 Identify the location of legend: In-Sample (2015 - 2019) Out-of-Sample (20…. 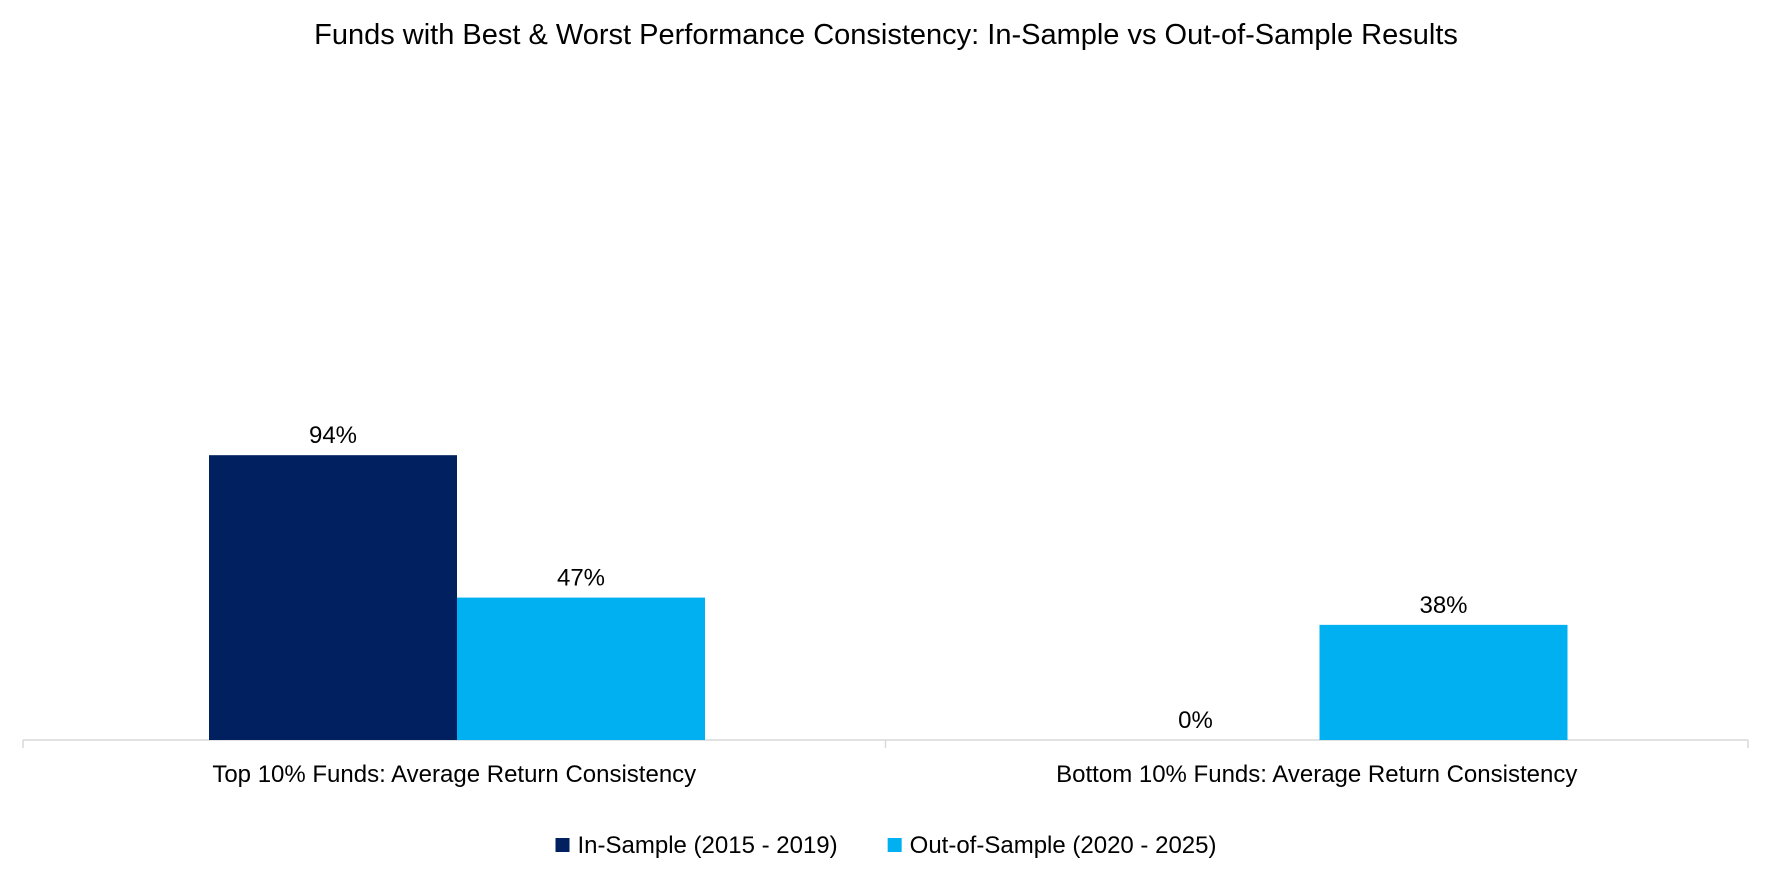
(886, 845).